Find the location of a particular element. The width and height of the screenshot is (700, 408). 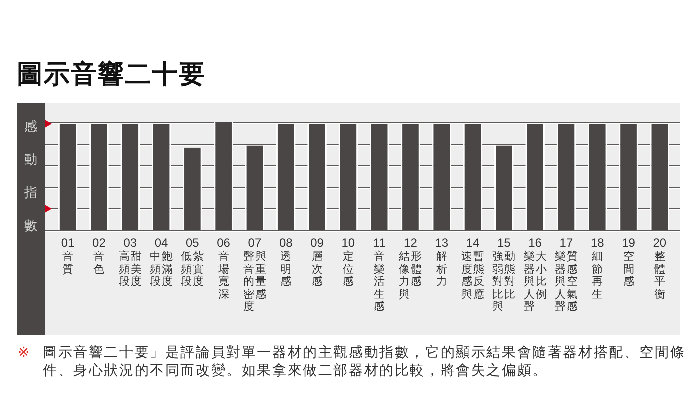

x-tick-label: 01 音質 is located at coordinates (68, 256).